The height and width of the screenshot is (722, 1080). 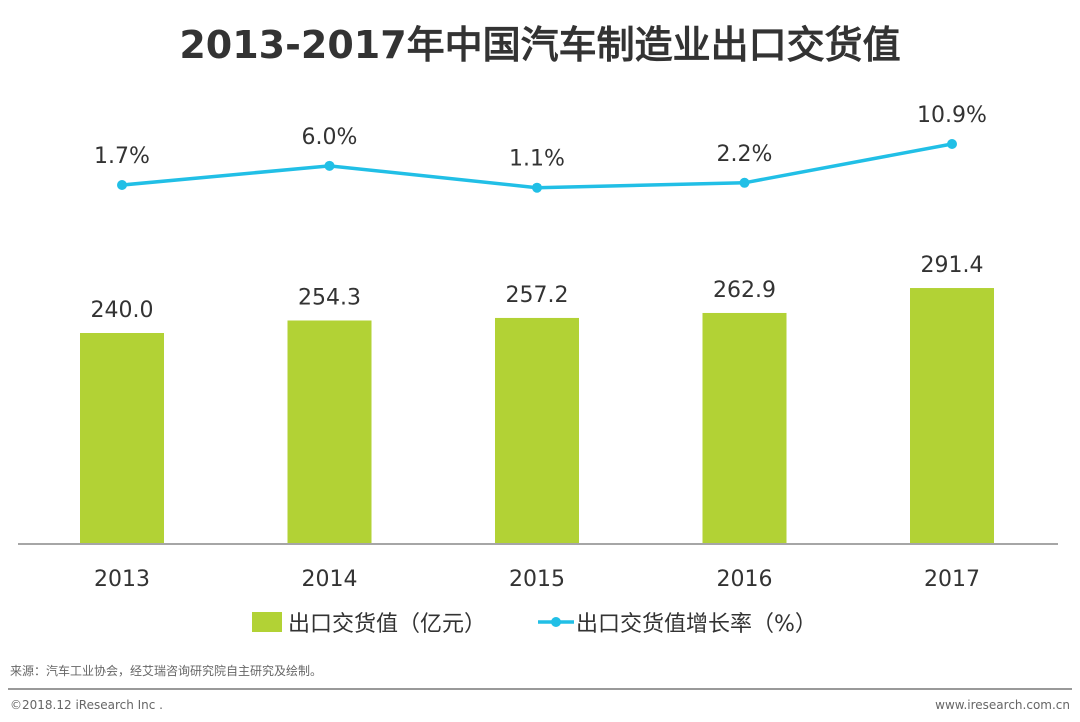 What do you see at coordinates (952, 265) in the screenshot?
I see `bar-label-2017: 291.4` at bounding box center [952, 265].